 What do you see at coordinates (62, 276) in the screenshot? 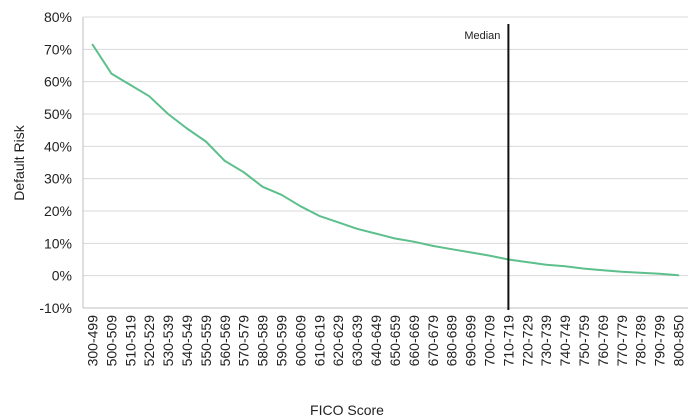
I see `y-tick-label: 0%` at bounding box center [62, 276].